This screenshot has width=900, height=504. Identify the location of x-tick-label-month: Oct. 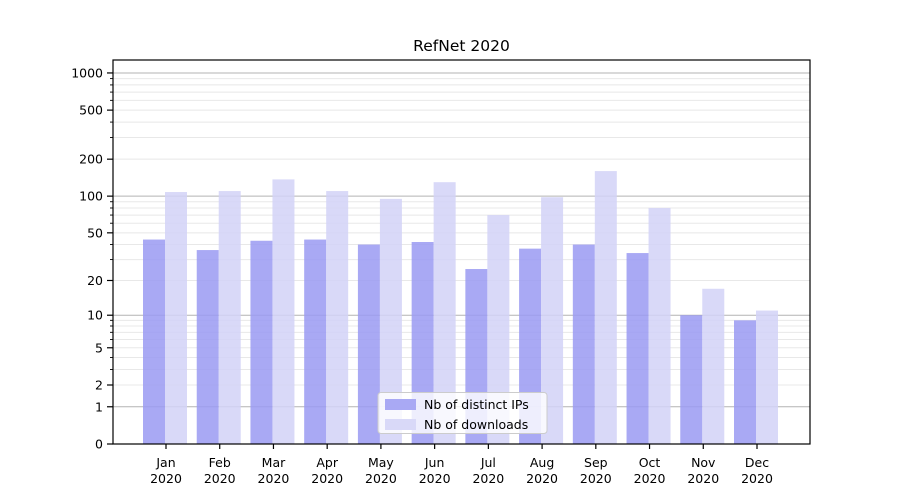
(650, 462).